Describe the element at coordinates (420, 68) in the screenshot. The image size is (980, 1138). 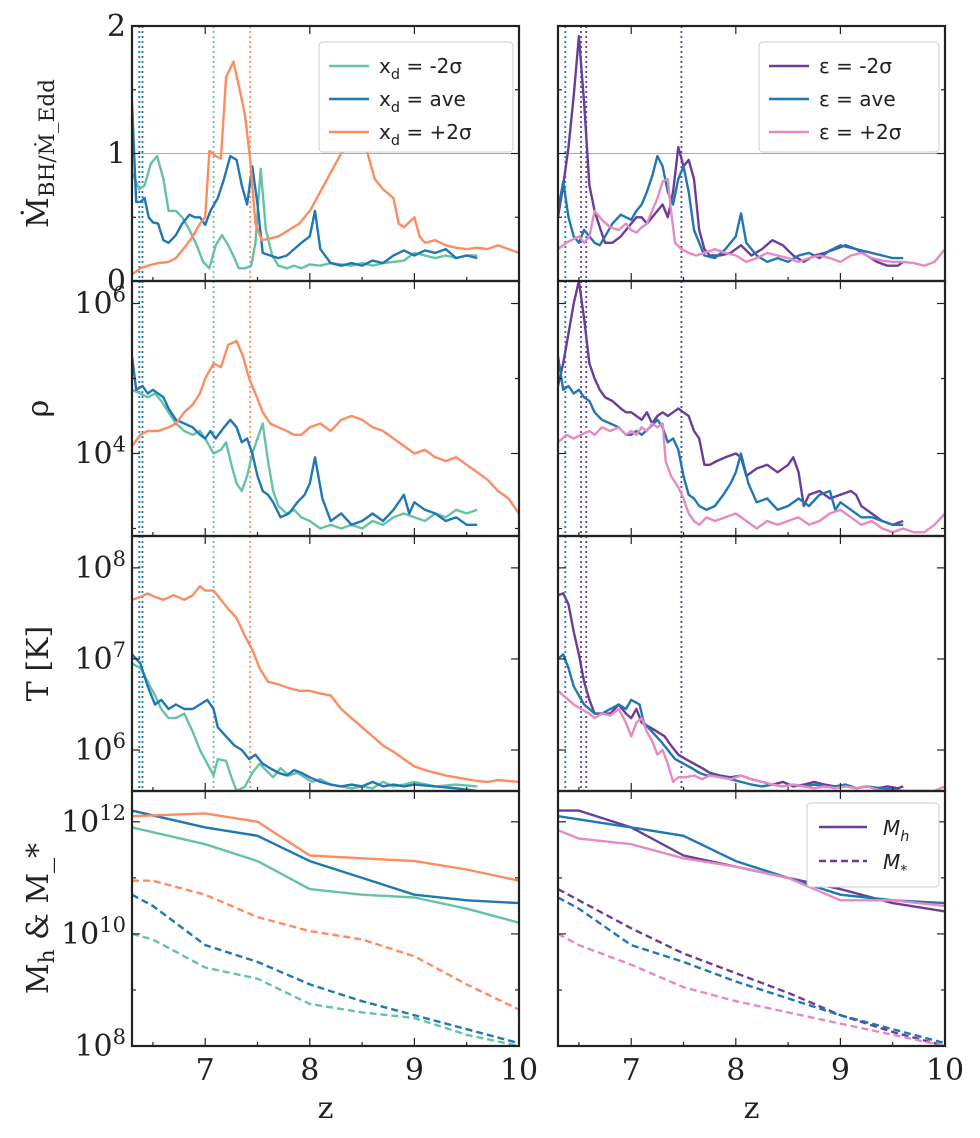
I see `legend-label: xd = -2σ` at that location.